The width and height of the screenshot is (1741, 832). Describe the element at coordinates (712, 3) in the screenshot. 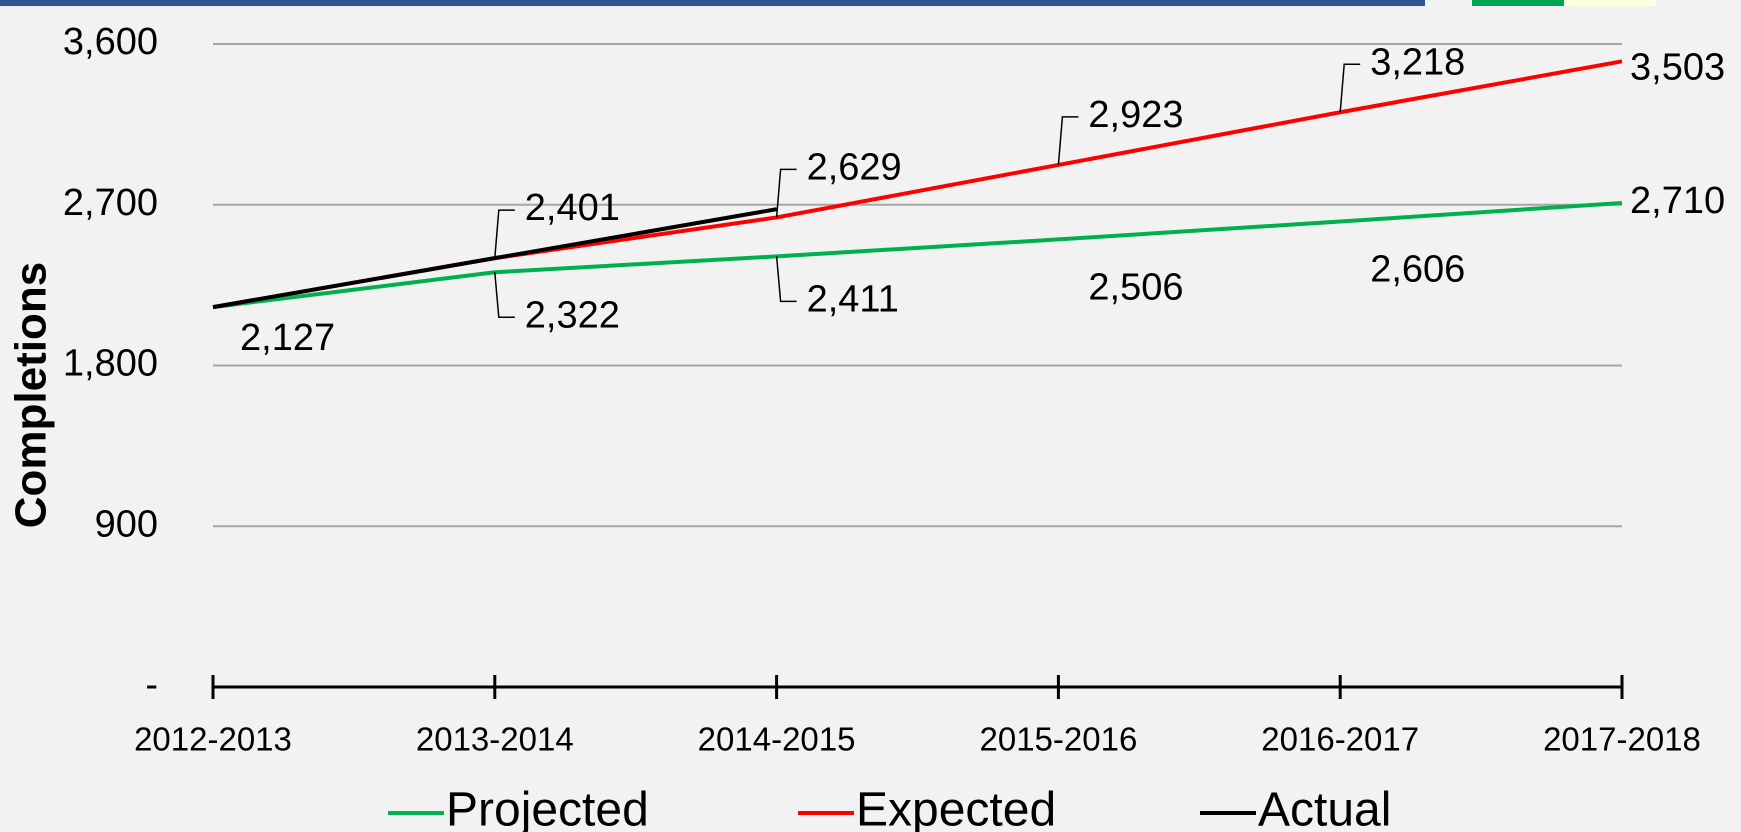

I see `top-bar` at that location.